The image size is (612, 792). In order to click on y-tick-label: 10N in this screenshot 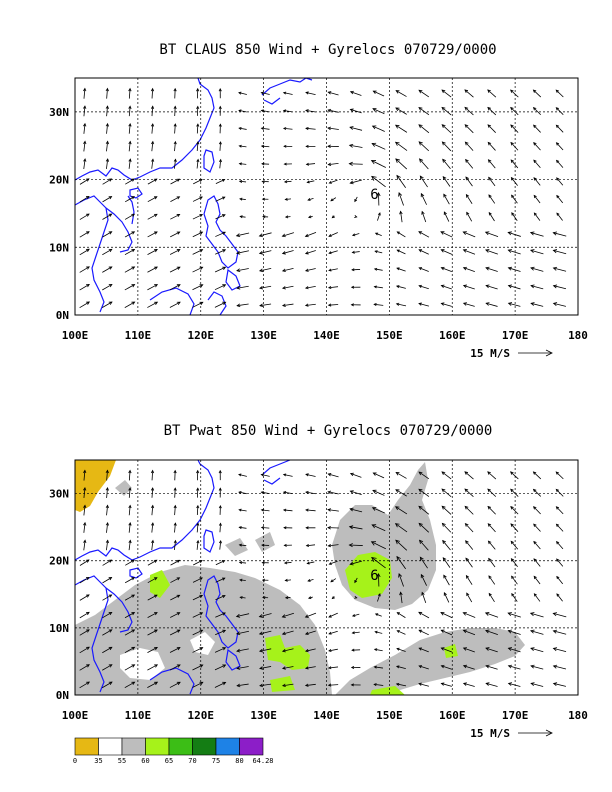, I will do `click(59, 247)`.